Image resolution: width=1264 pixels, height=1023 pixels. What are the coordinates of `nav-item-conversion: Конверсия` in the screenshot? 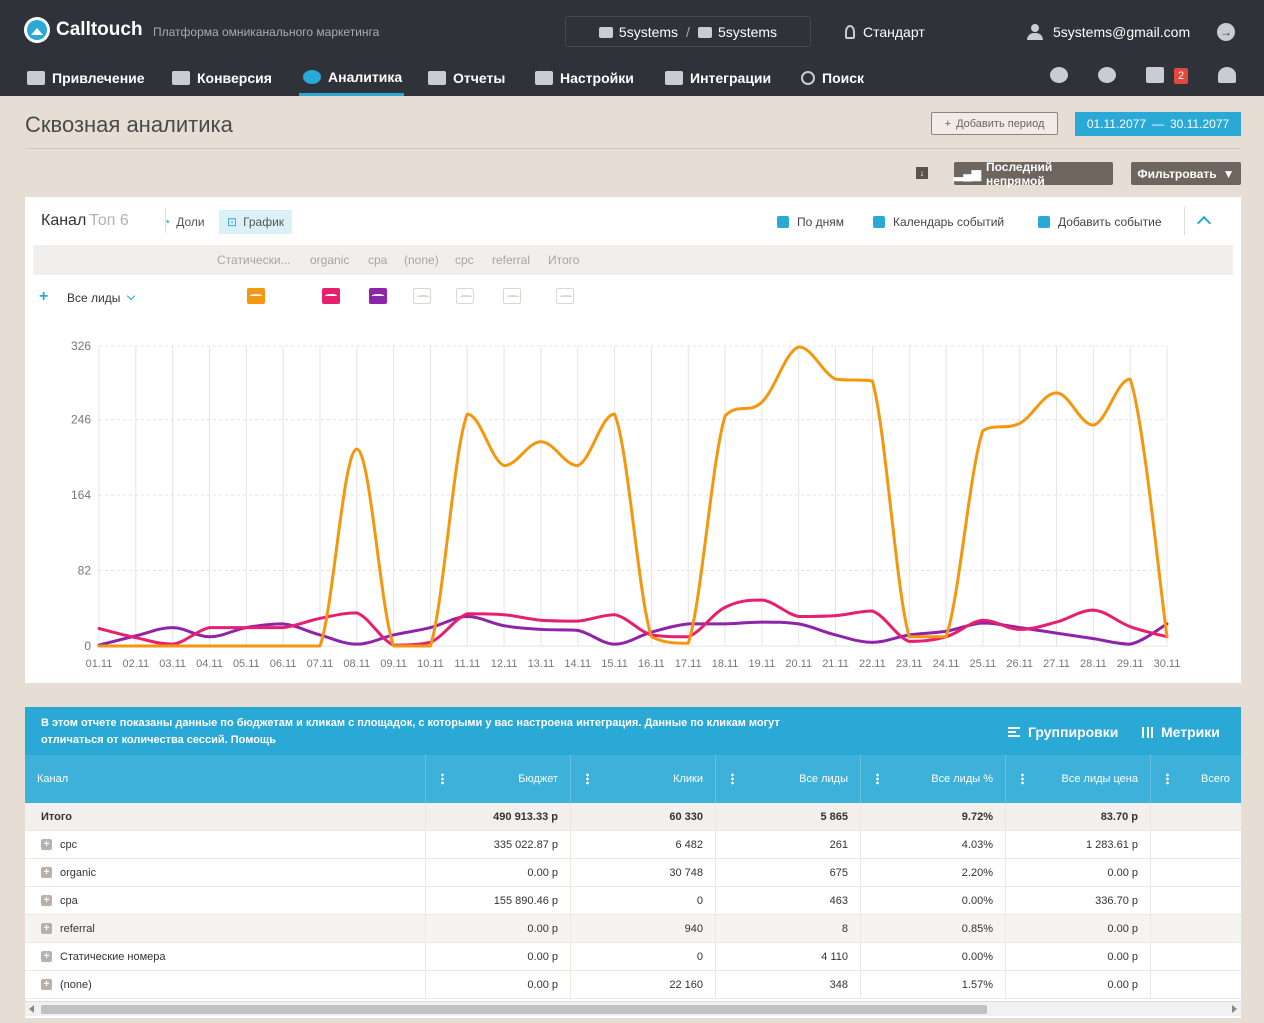 It's located at (222, 78).